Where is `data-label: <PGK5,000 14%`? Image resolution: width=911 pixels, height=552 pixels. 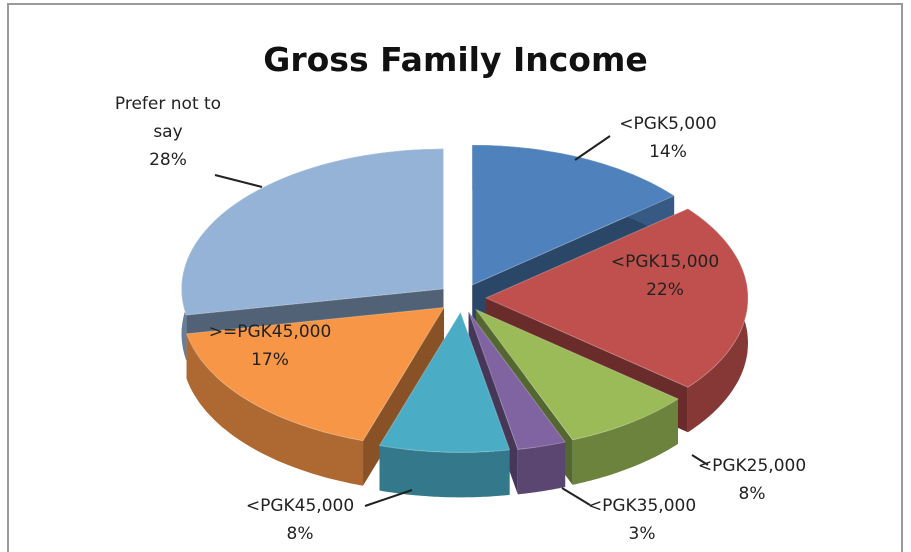 data-label: <PGK5,000 14% is located at coordinates (667, 138).